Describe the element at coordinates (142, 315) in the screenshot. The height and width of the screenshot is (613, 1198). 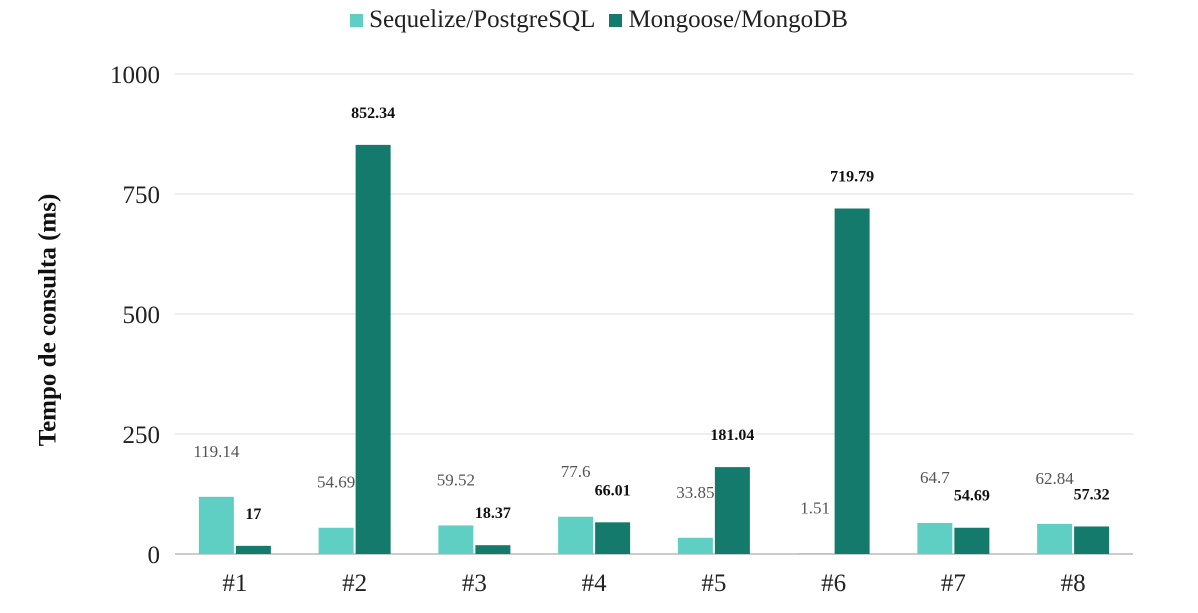
I see `y-tick-label: 500` at that location.